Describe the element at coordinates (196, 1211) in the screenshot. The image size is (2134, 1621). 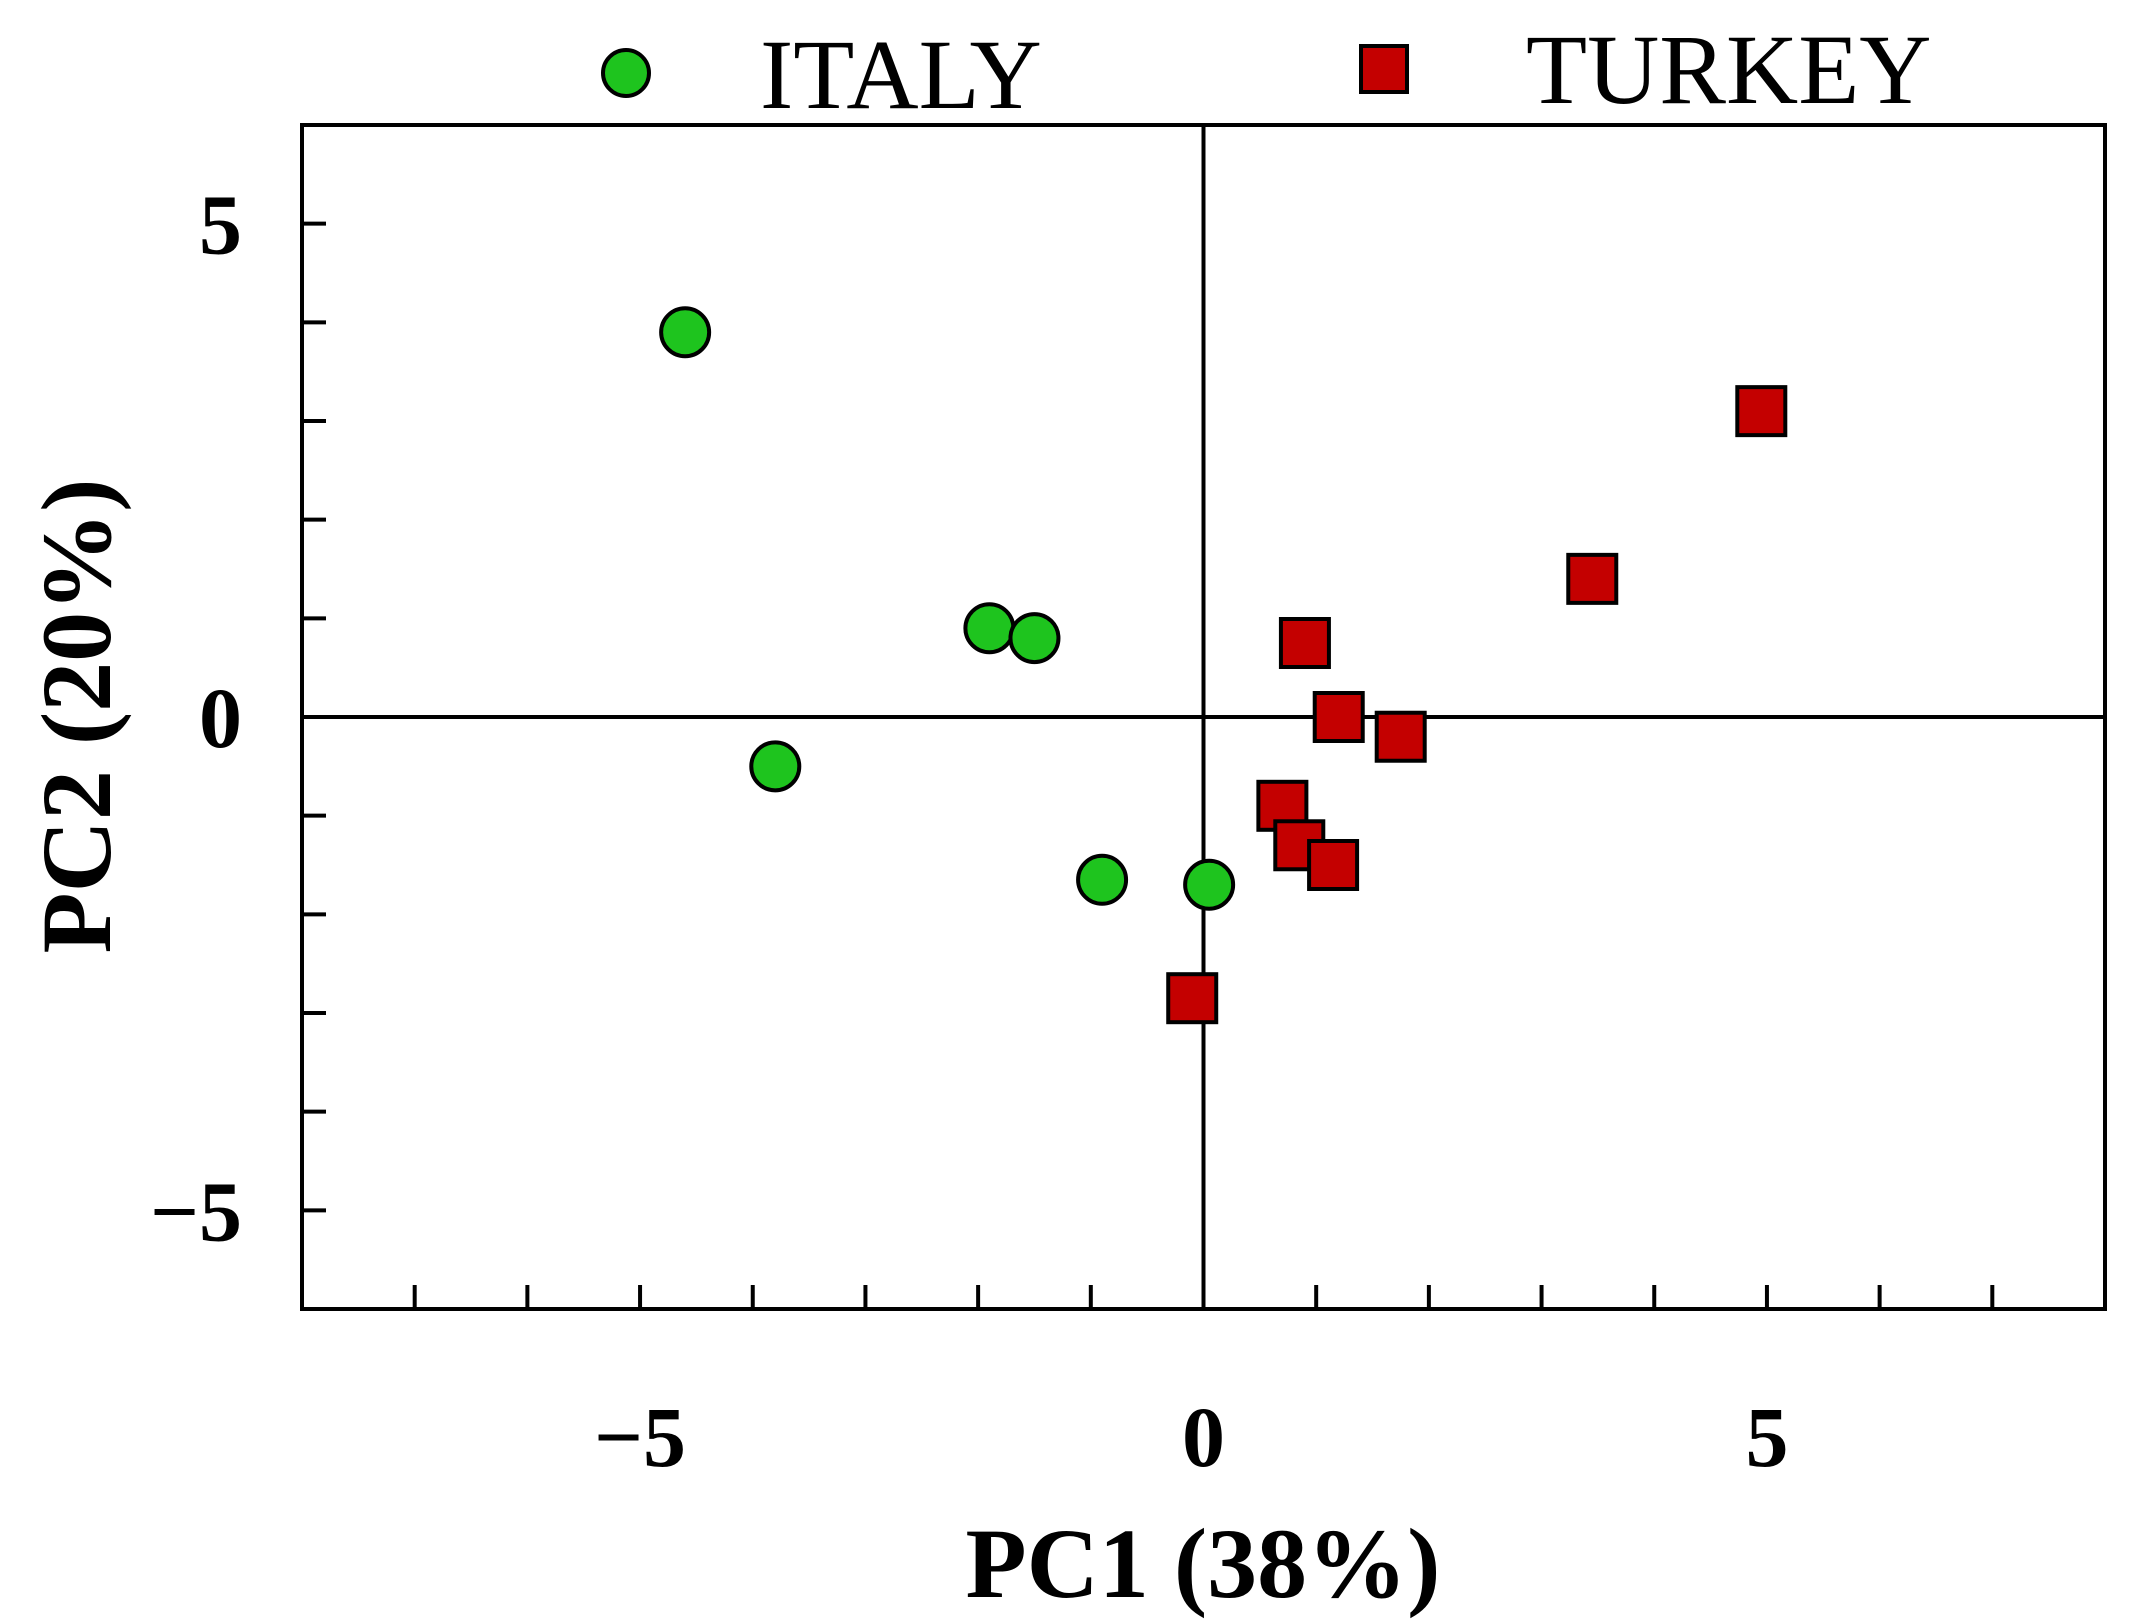
I see `y-tick-label: −5` at that location.